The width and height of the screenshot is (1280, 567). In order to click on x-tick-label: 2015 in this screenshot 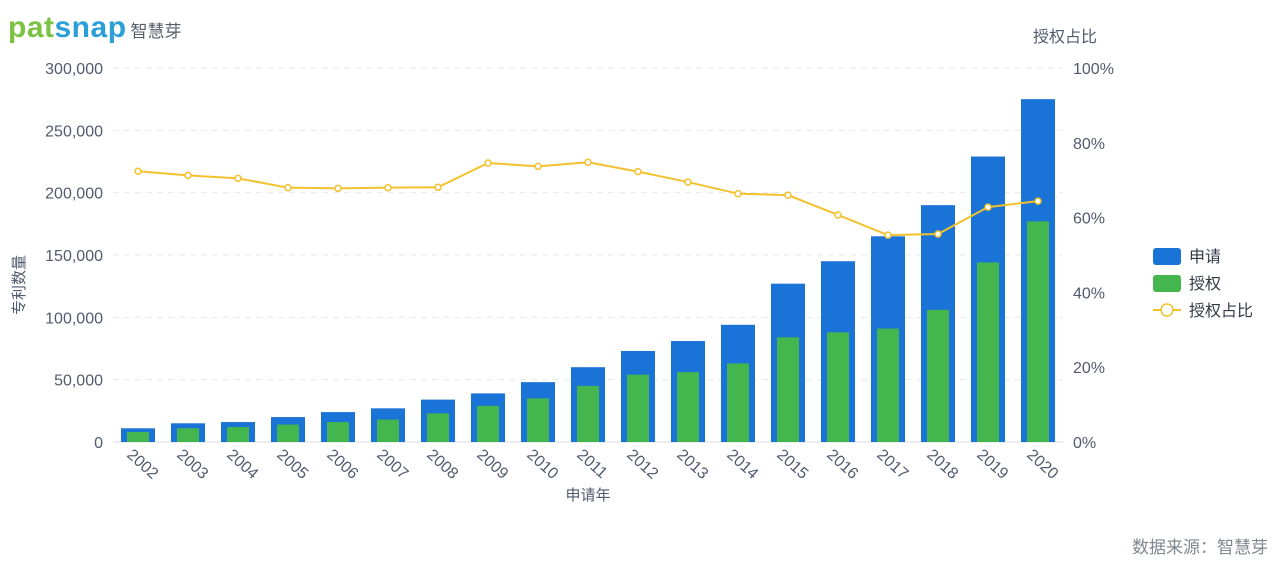, I will do `click(792, 464)`.